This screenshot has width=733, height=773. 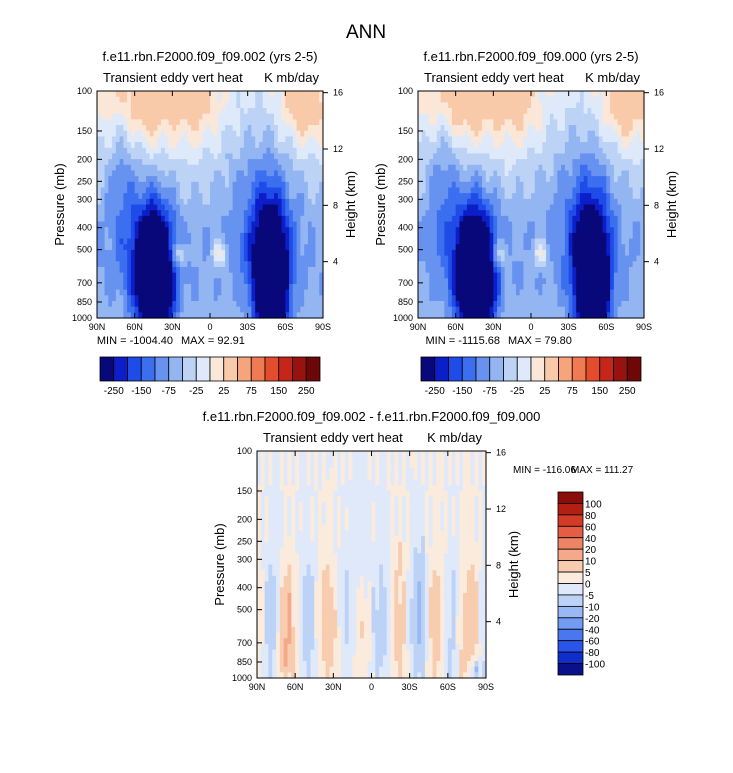 I want to click on colorbar-label: 250, so click(x=627, y=391).